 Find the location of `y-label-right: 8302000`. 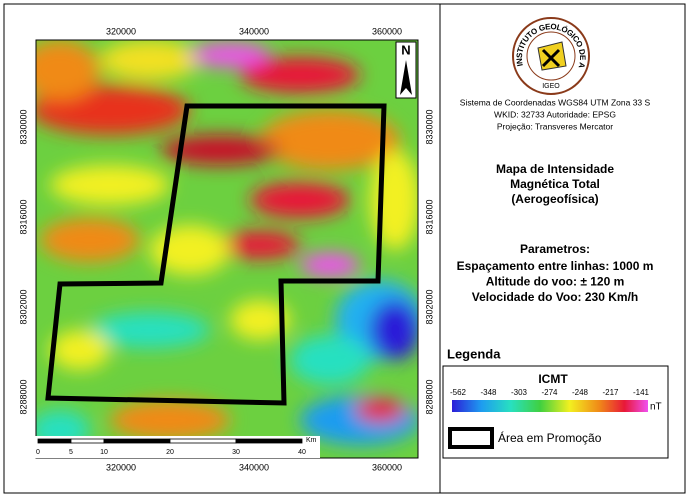

y-label-right: 8302000 is located at coordinates (429, 306).